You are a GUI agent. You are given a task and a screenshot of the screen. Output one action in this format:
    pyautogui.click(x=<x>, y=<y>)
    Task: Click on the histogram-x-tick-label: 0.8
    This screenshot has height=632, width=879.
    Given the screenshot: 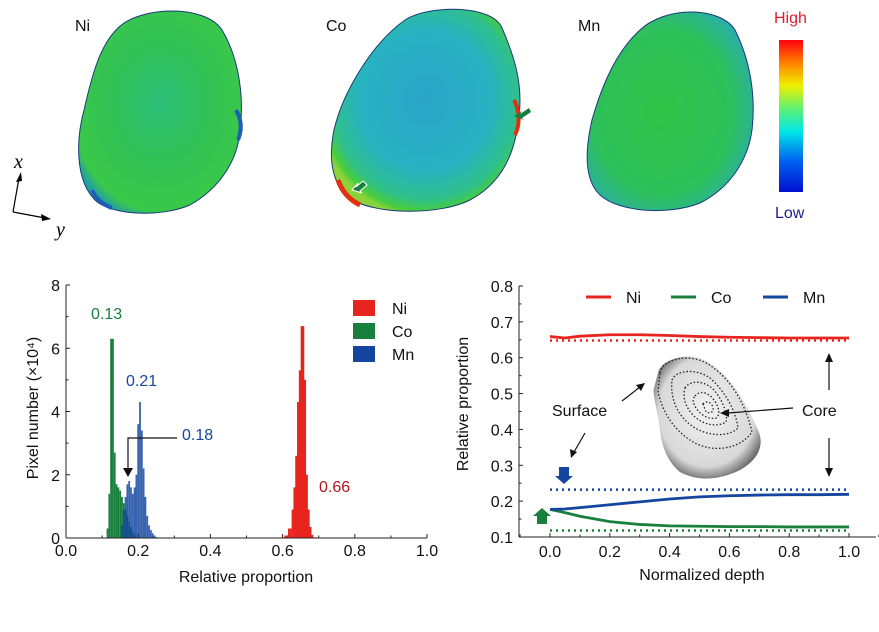 What is the action you would take?
    pyautogui.click(x=355, y=551)
    